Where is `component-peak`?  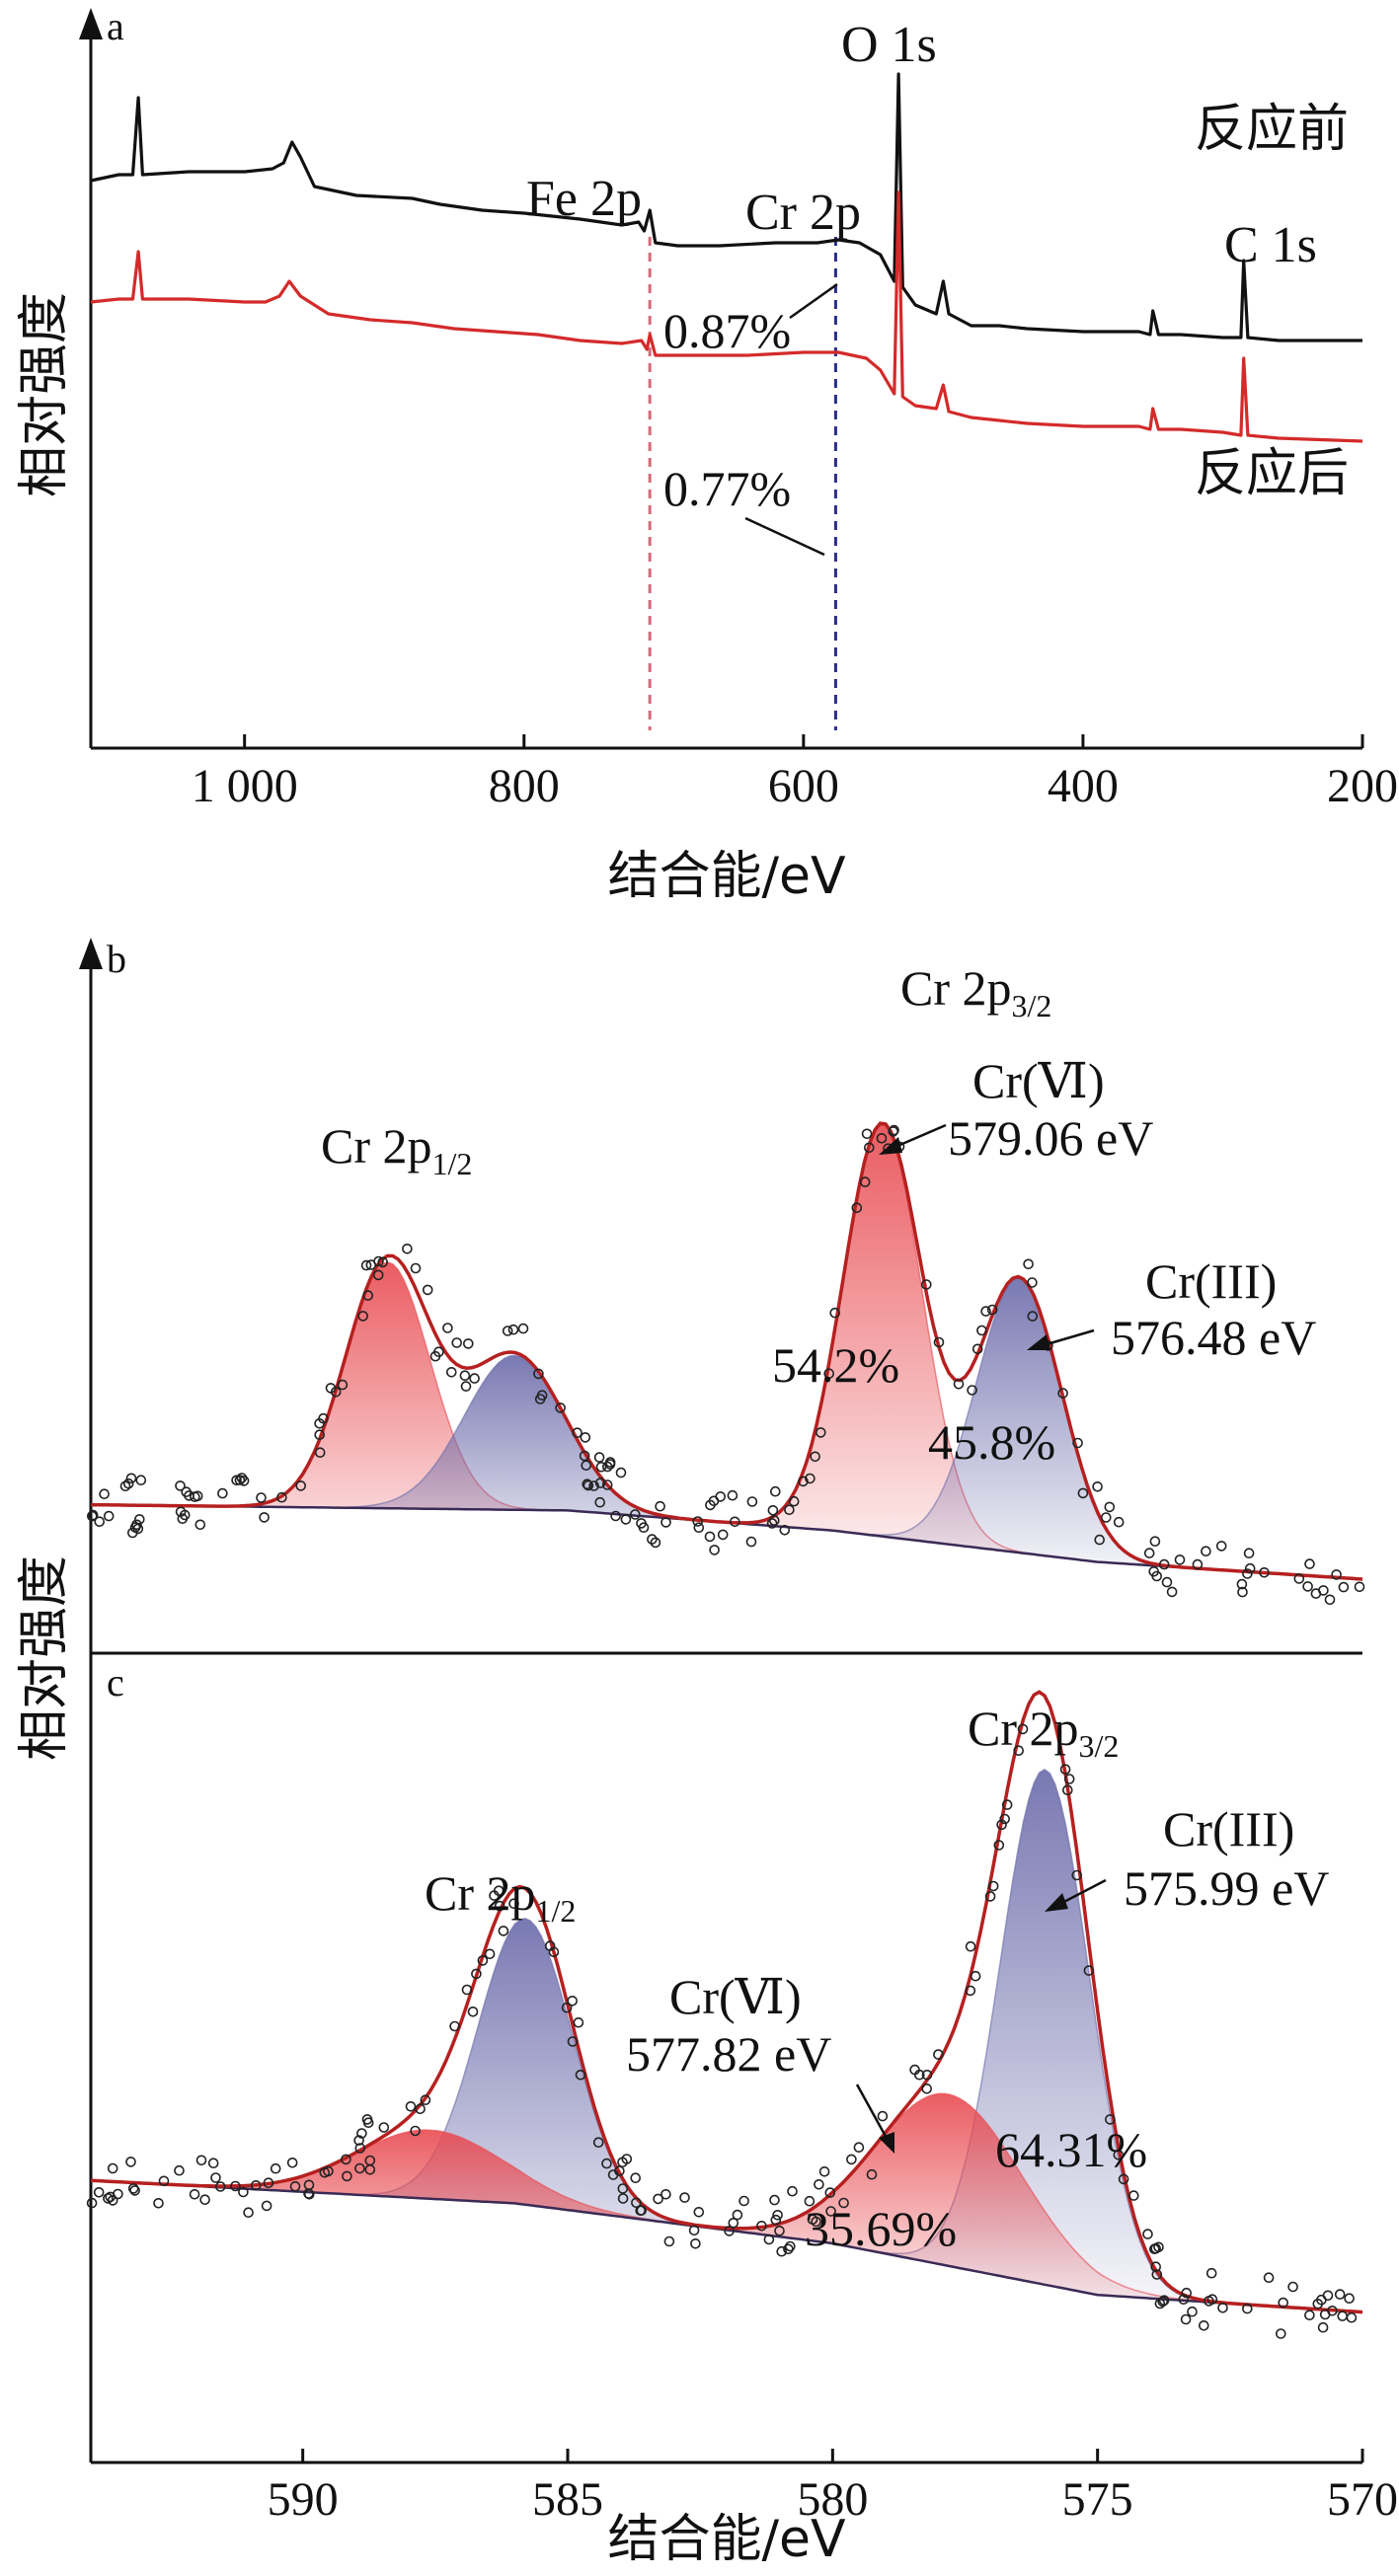 component-peak is located at coordinates (727, 2202).